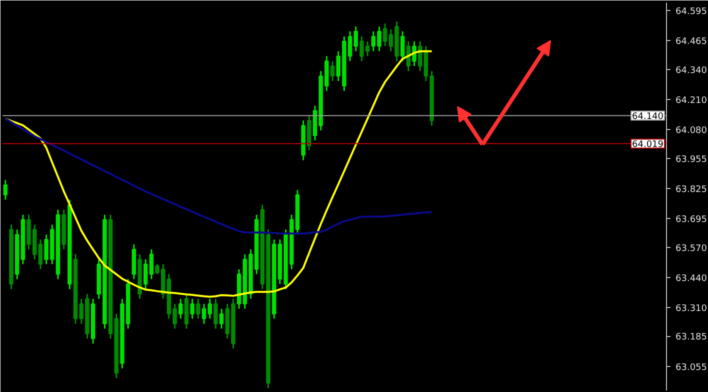 This screenshot has width=708, height=392. Describe the element at coordinates (691, 367) in the screenshot. I see `y-tick-label: 63.055` at that location.